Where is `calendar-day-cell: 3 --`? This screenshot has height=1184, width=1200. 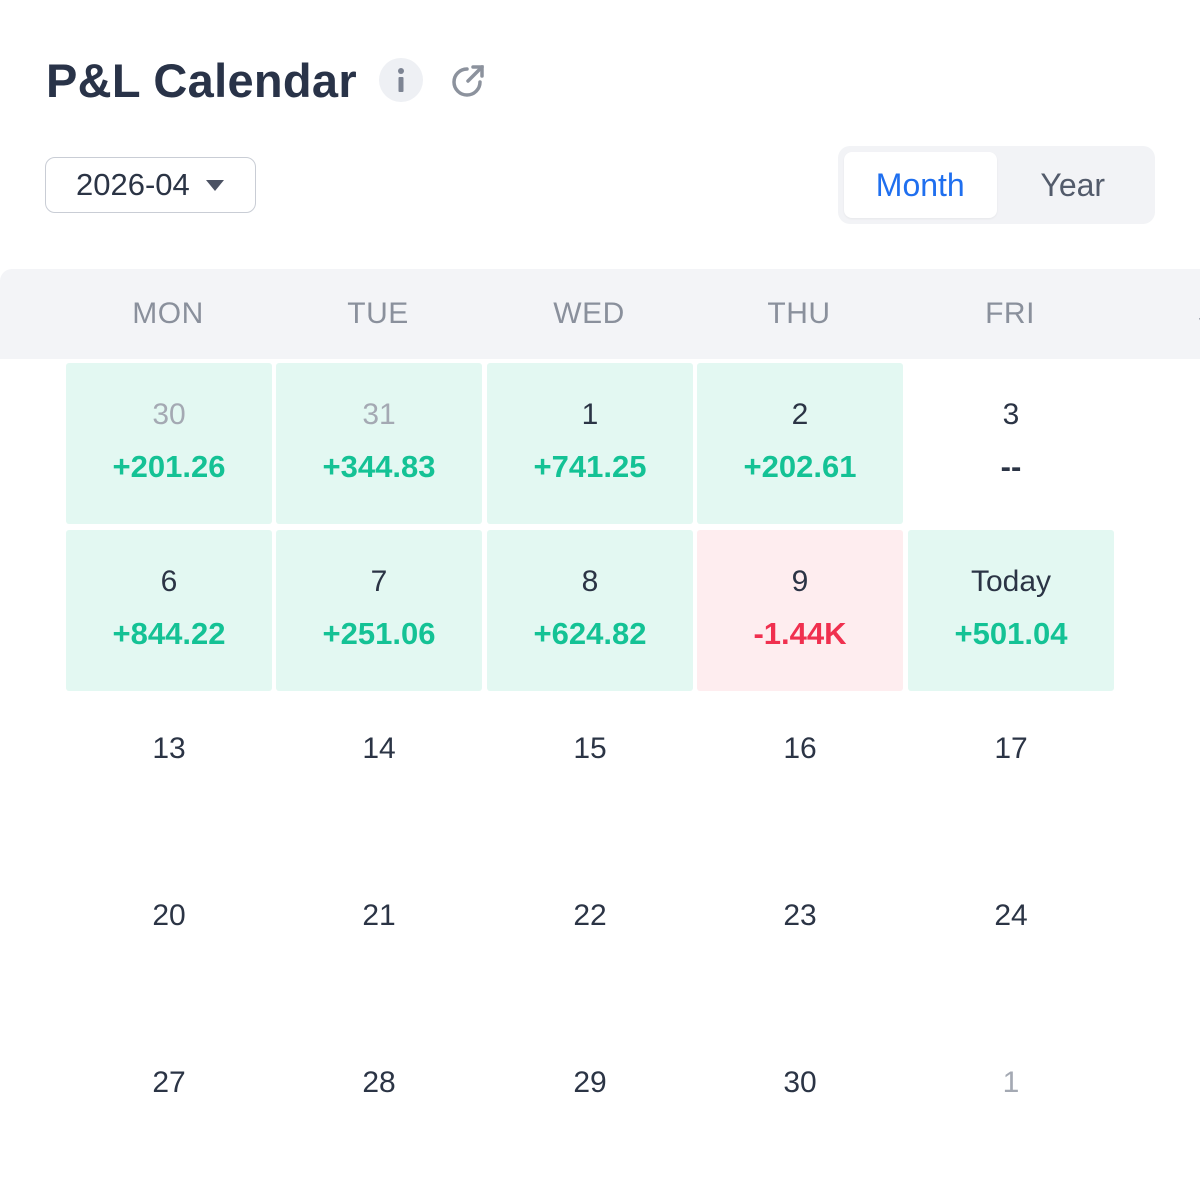 calendar-day-cell: 3 -- is located at coordinates (1011, 443).